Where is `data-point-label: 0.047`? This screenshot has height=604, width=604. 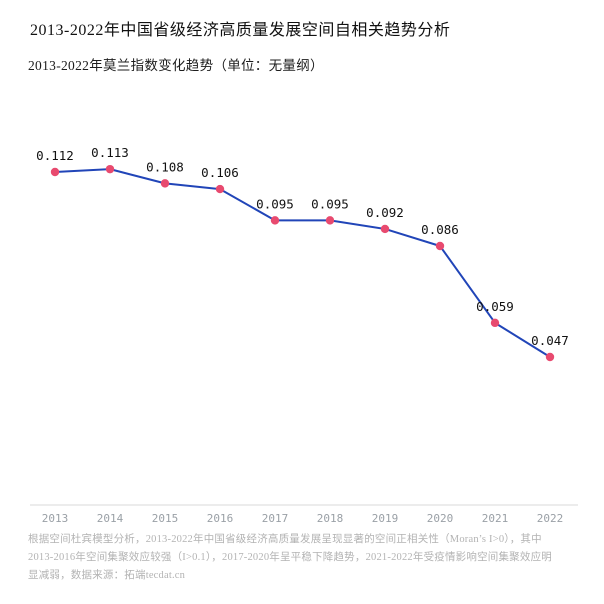
data-point-label: 0.047 is located at coordinates (550, 340).